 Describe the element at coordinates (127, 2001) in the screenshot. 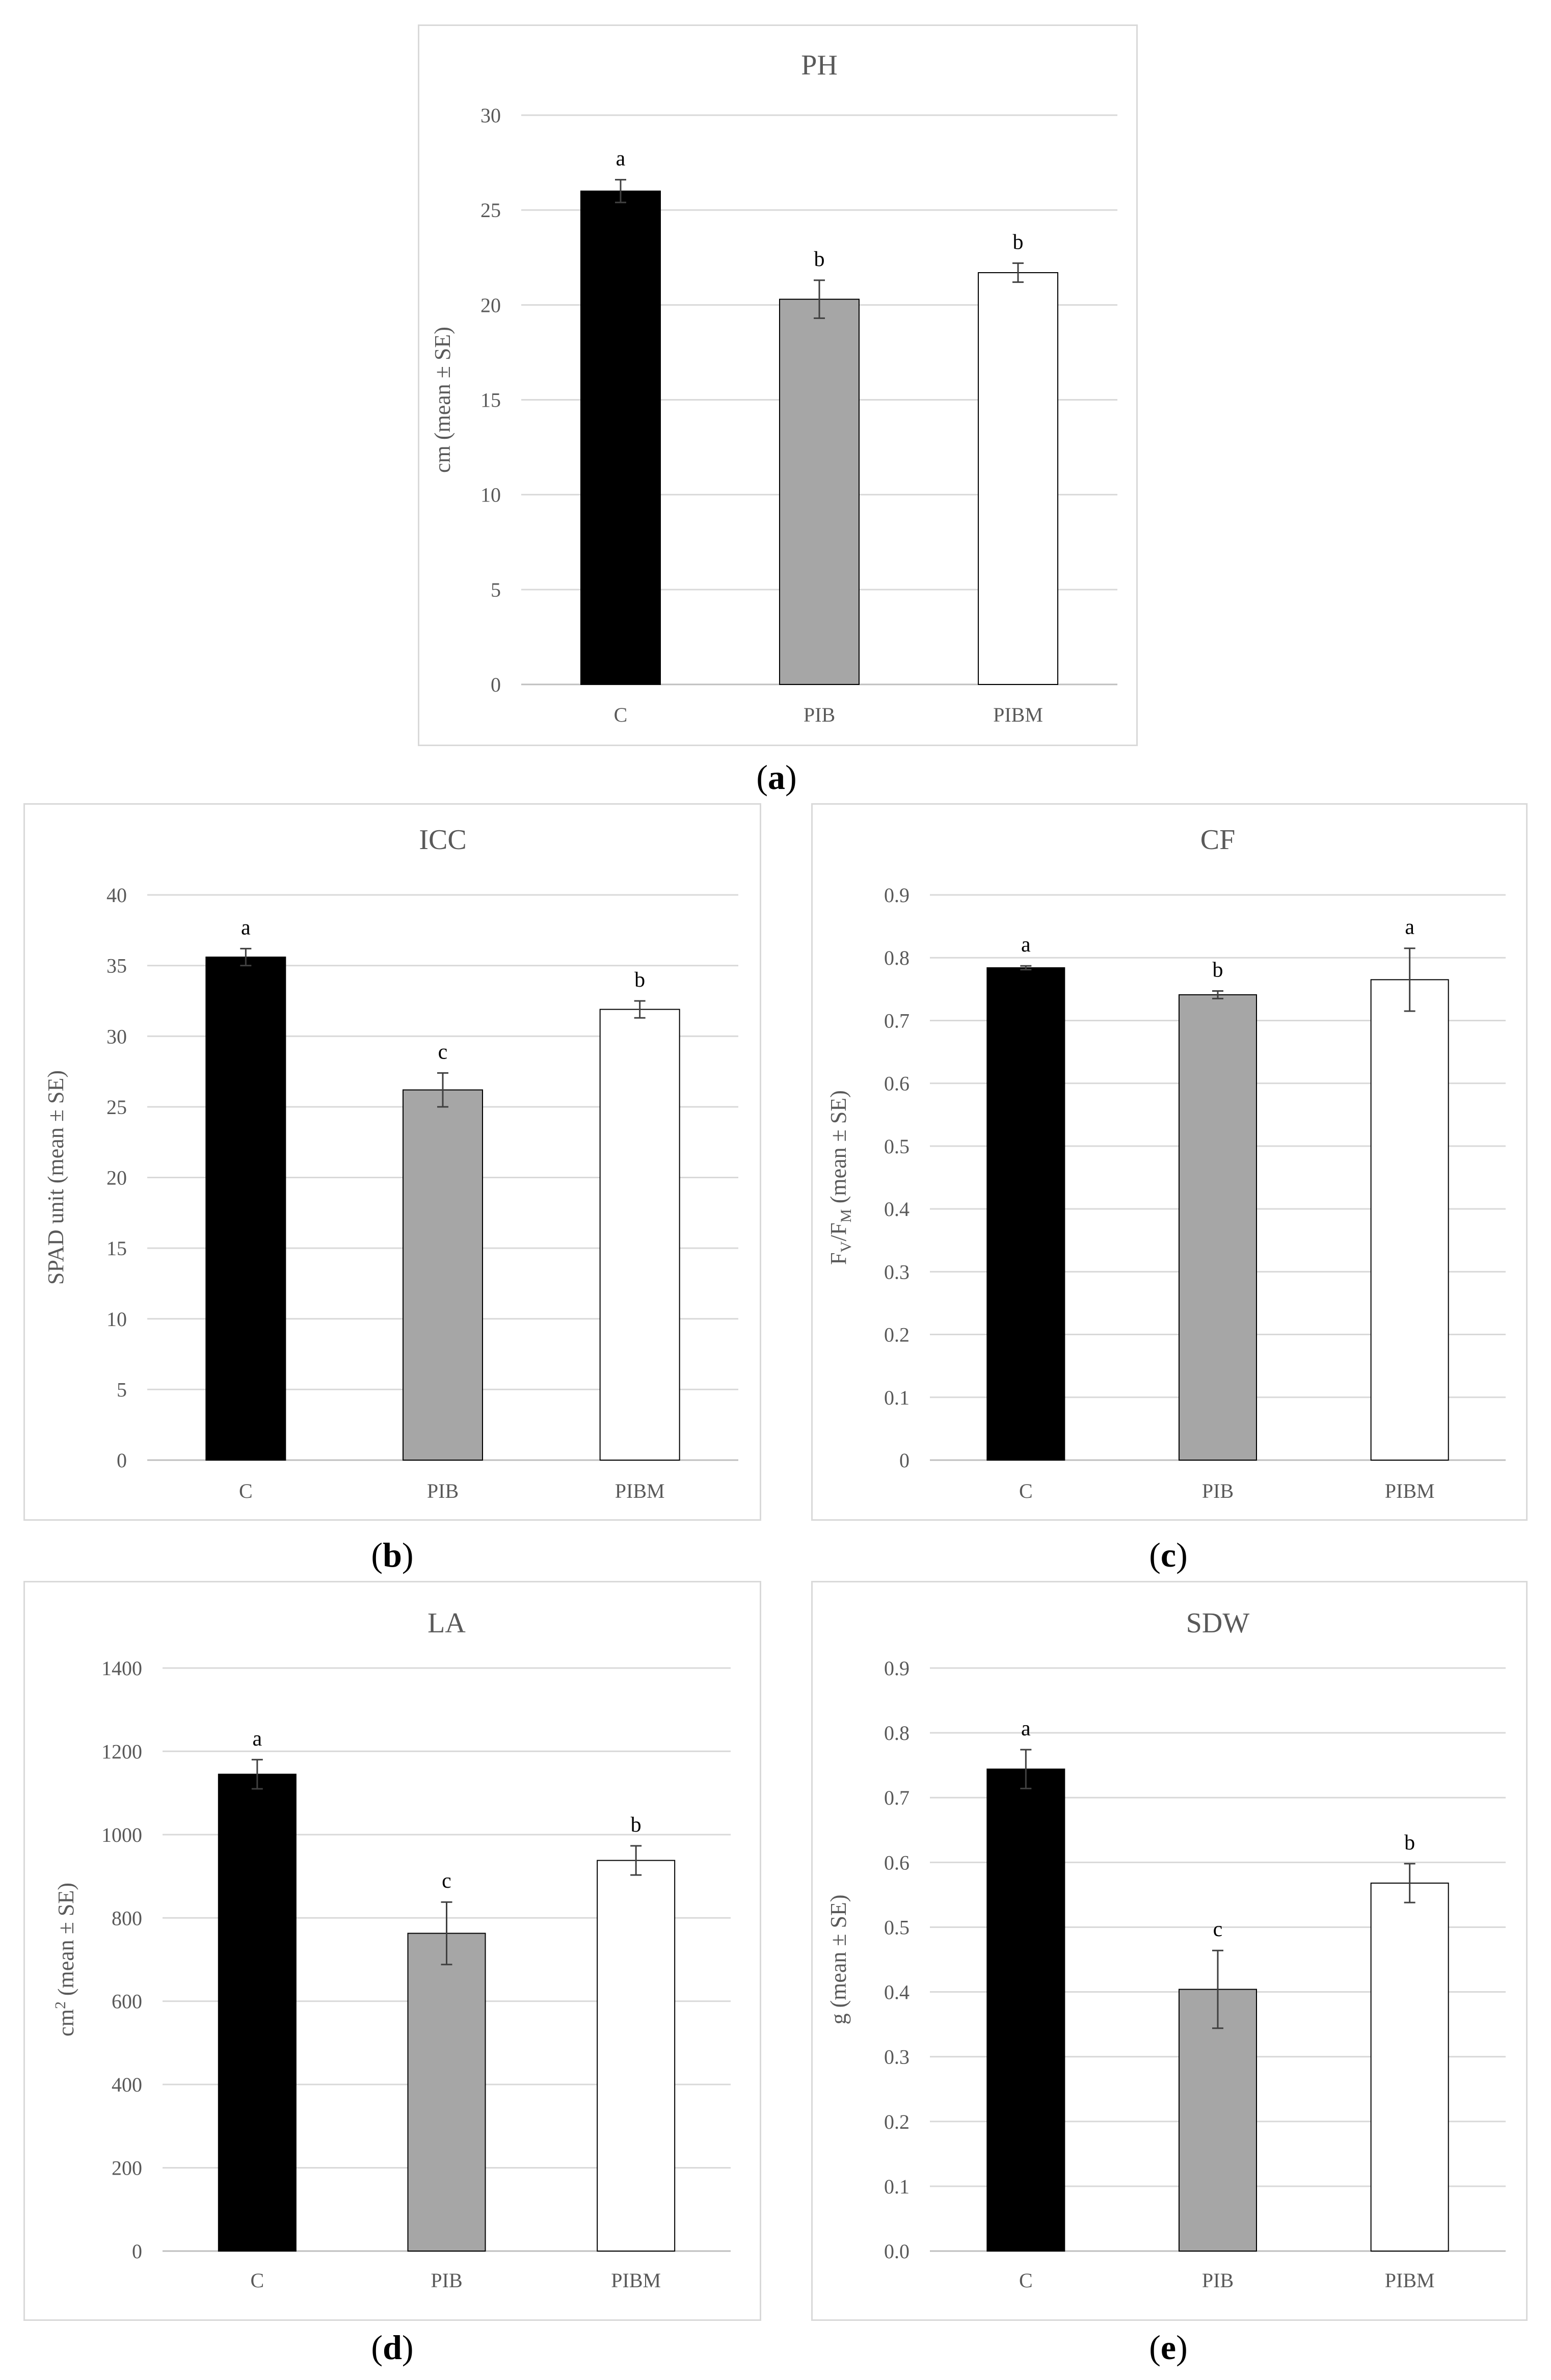

I see `y-tick-label: 600` at that location.